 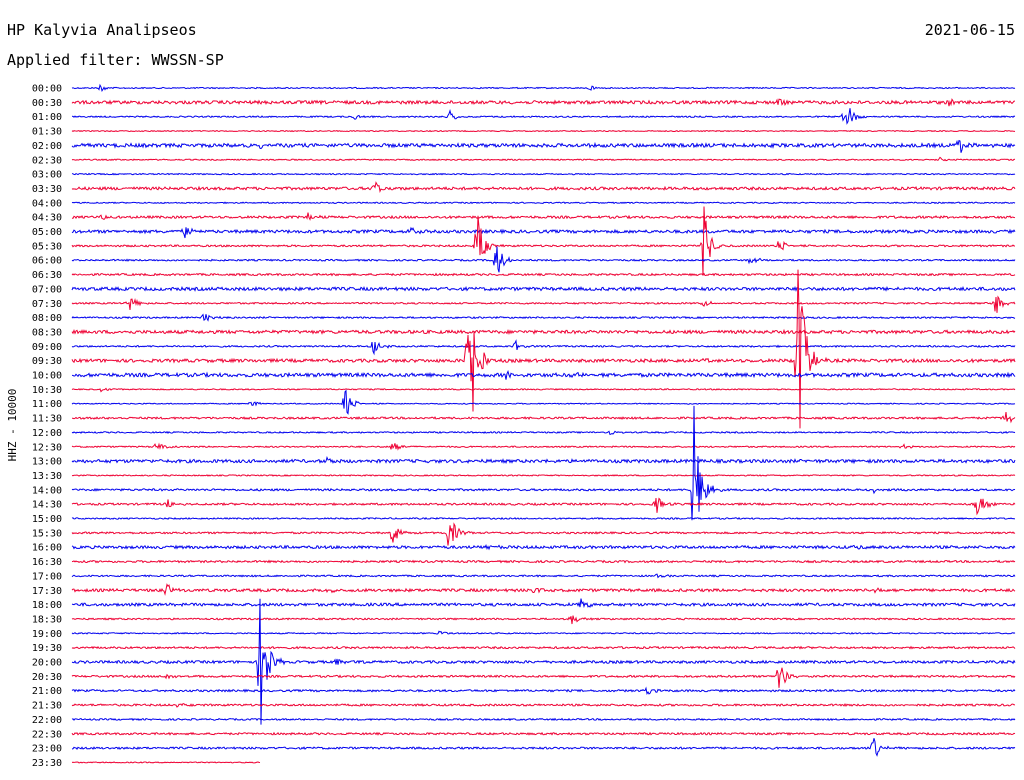 What do you see at coordinates (47, 232) in the screenshot?
I see `row-label: 05:00` at bounding box center [47, 232].